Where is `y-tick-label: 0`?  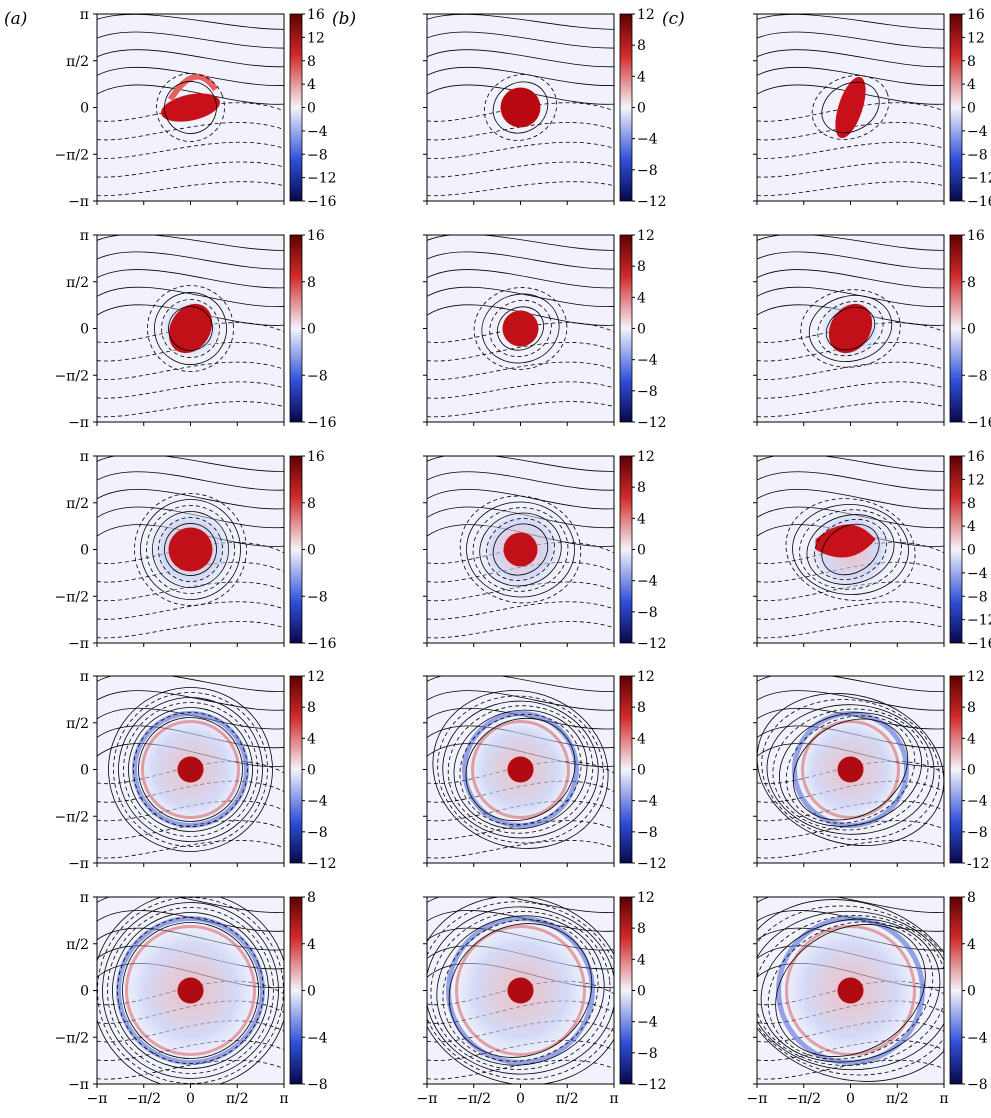 y-tick-label: 0 is located at coordinates (84, 992).